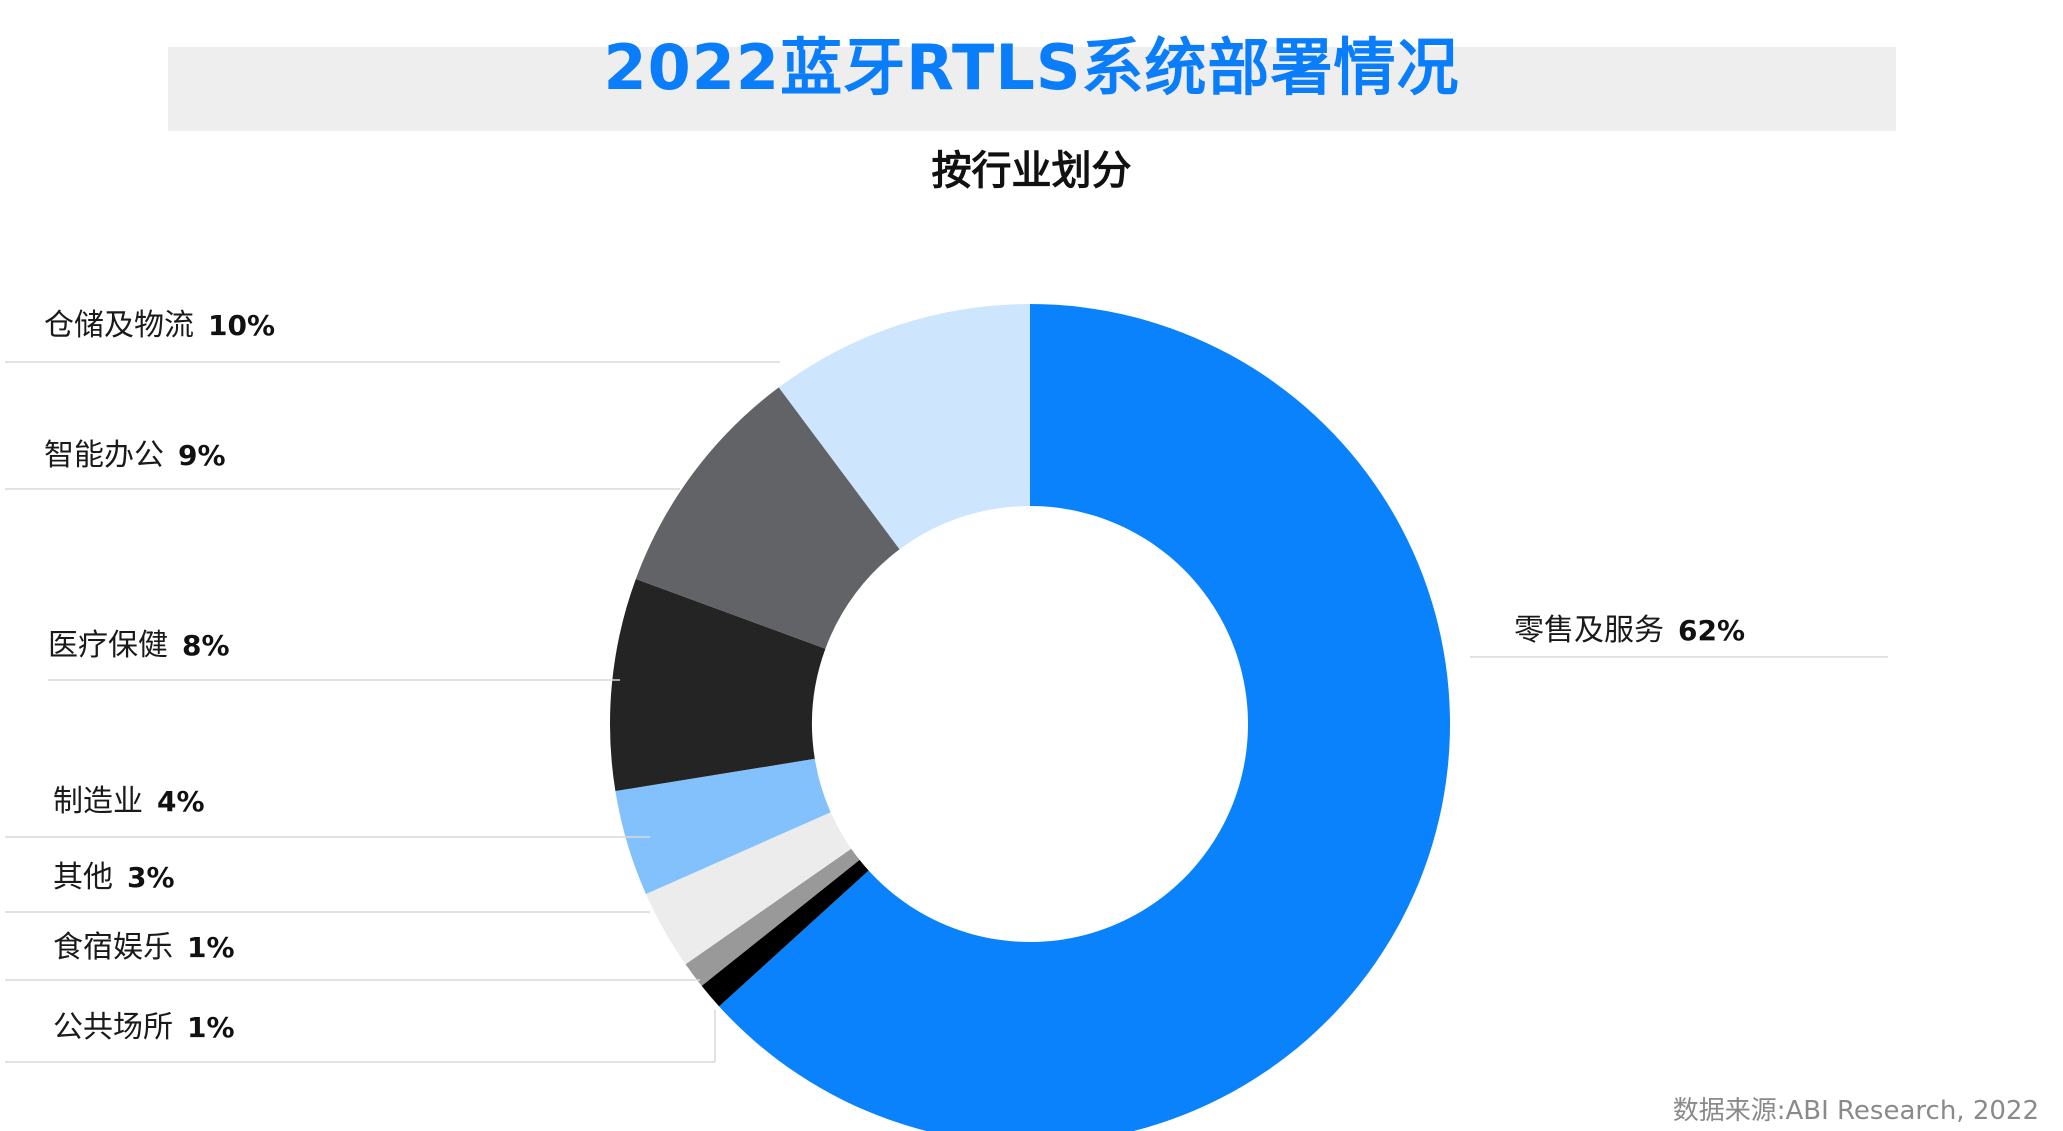 The image size is (2063, 1131). What do you see at coordinates (151, 877) in the screenshot?
I see `slice-label-value-3: 3%` at bounding box center [151, 877].